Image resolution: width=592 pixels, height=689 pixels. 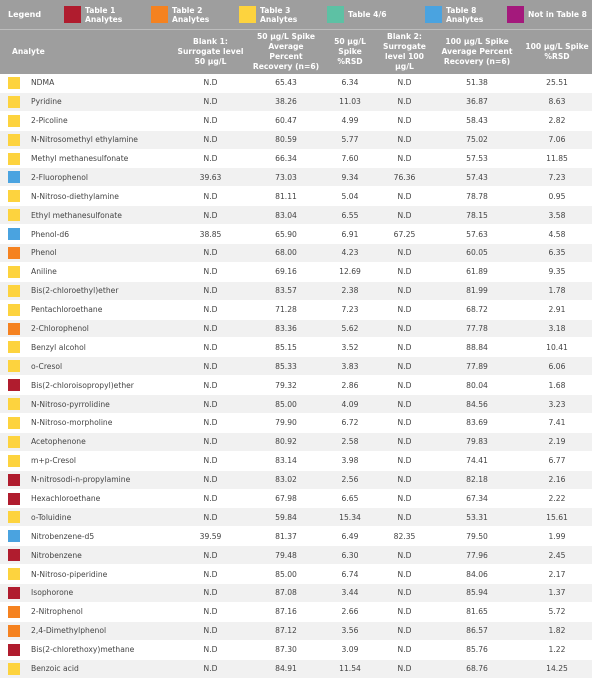 What do you see at coordinates (350, 159) in the screenshot?
I see `rsd-50-value: 7.60` at bounding box center [350, 159].